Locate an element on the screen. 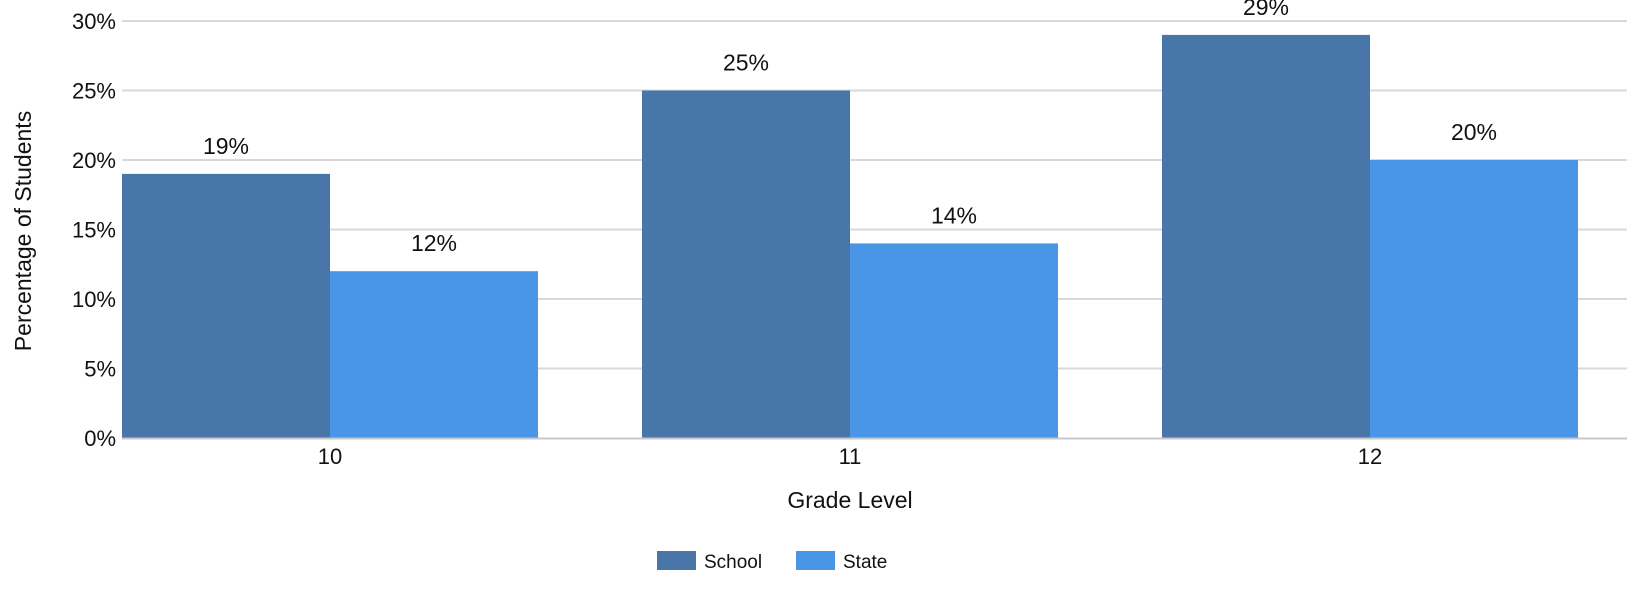 The image size is (1627, 595). y-tick-label: 15% is located at coordinates (94, 230).